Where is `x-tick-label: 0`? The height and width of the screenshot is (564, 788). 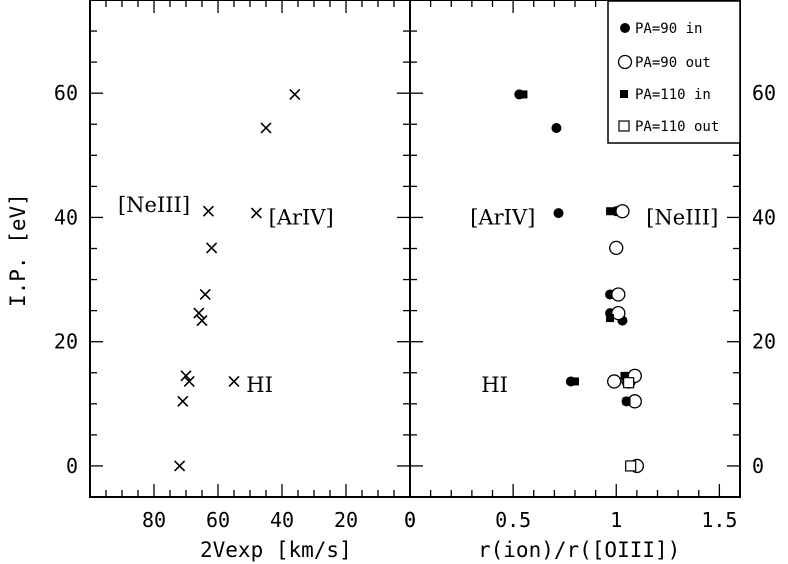
x-tick-label: 0 is located at coordinates (410, 520).